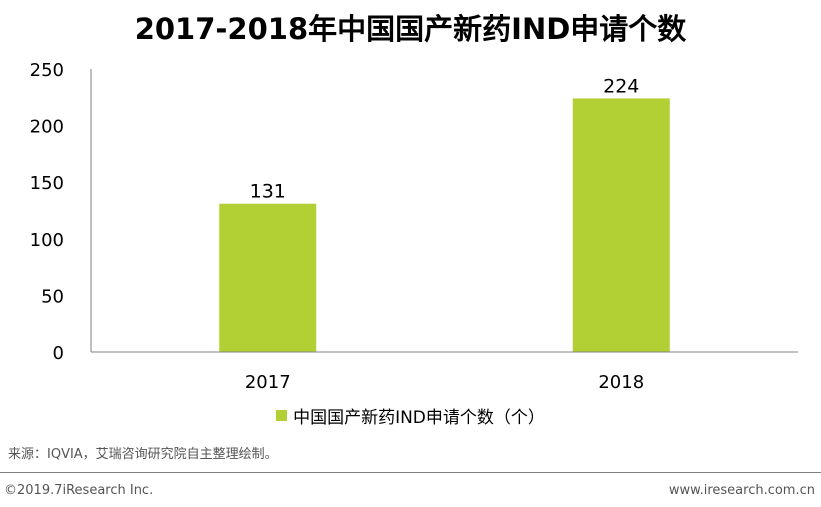 This screenshot has height=507, width=821. What do you see at coordinates (741, 490) in the screenshot?
I see `website-link: www.iresearch.com.cn` at bounding box center [741, 490].